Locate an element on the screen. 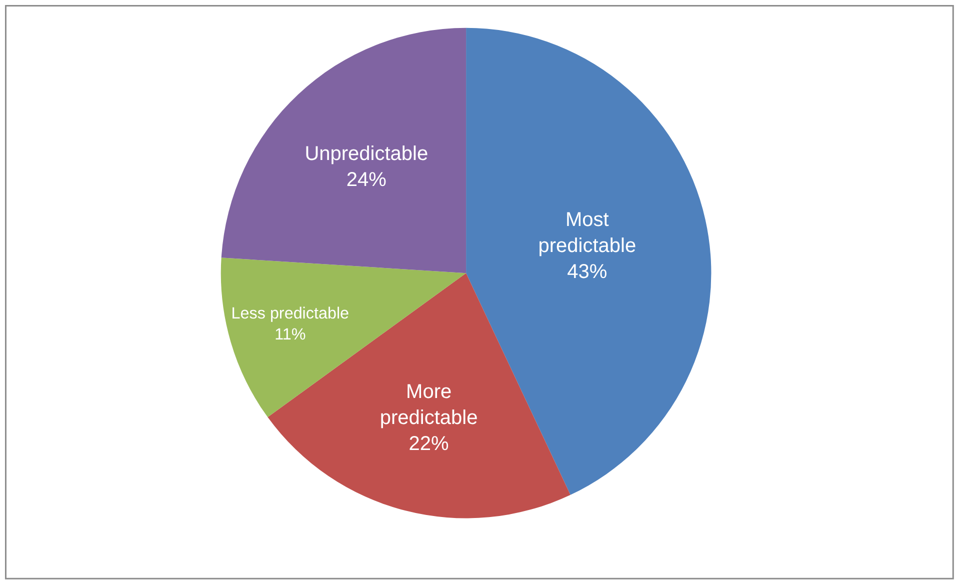  pie-slice is located at coordinates (343, 151).